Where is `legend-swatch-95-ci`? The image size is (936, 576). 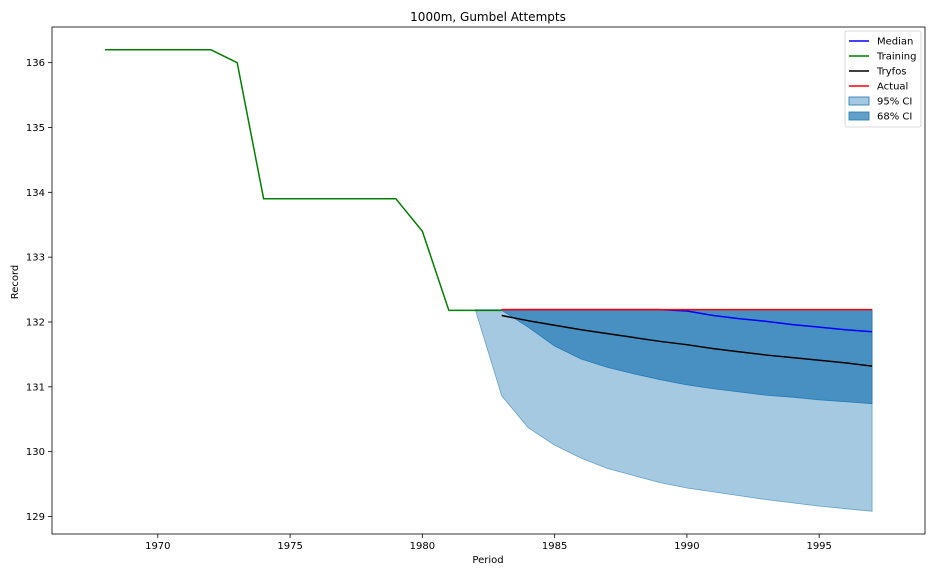 legend-swatch-95-ci is located at coordinates (859, 101).